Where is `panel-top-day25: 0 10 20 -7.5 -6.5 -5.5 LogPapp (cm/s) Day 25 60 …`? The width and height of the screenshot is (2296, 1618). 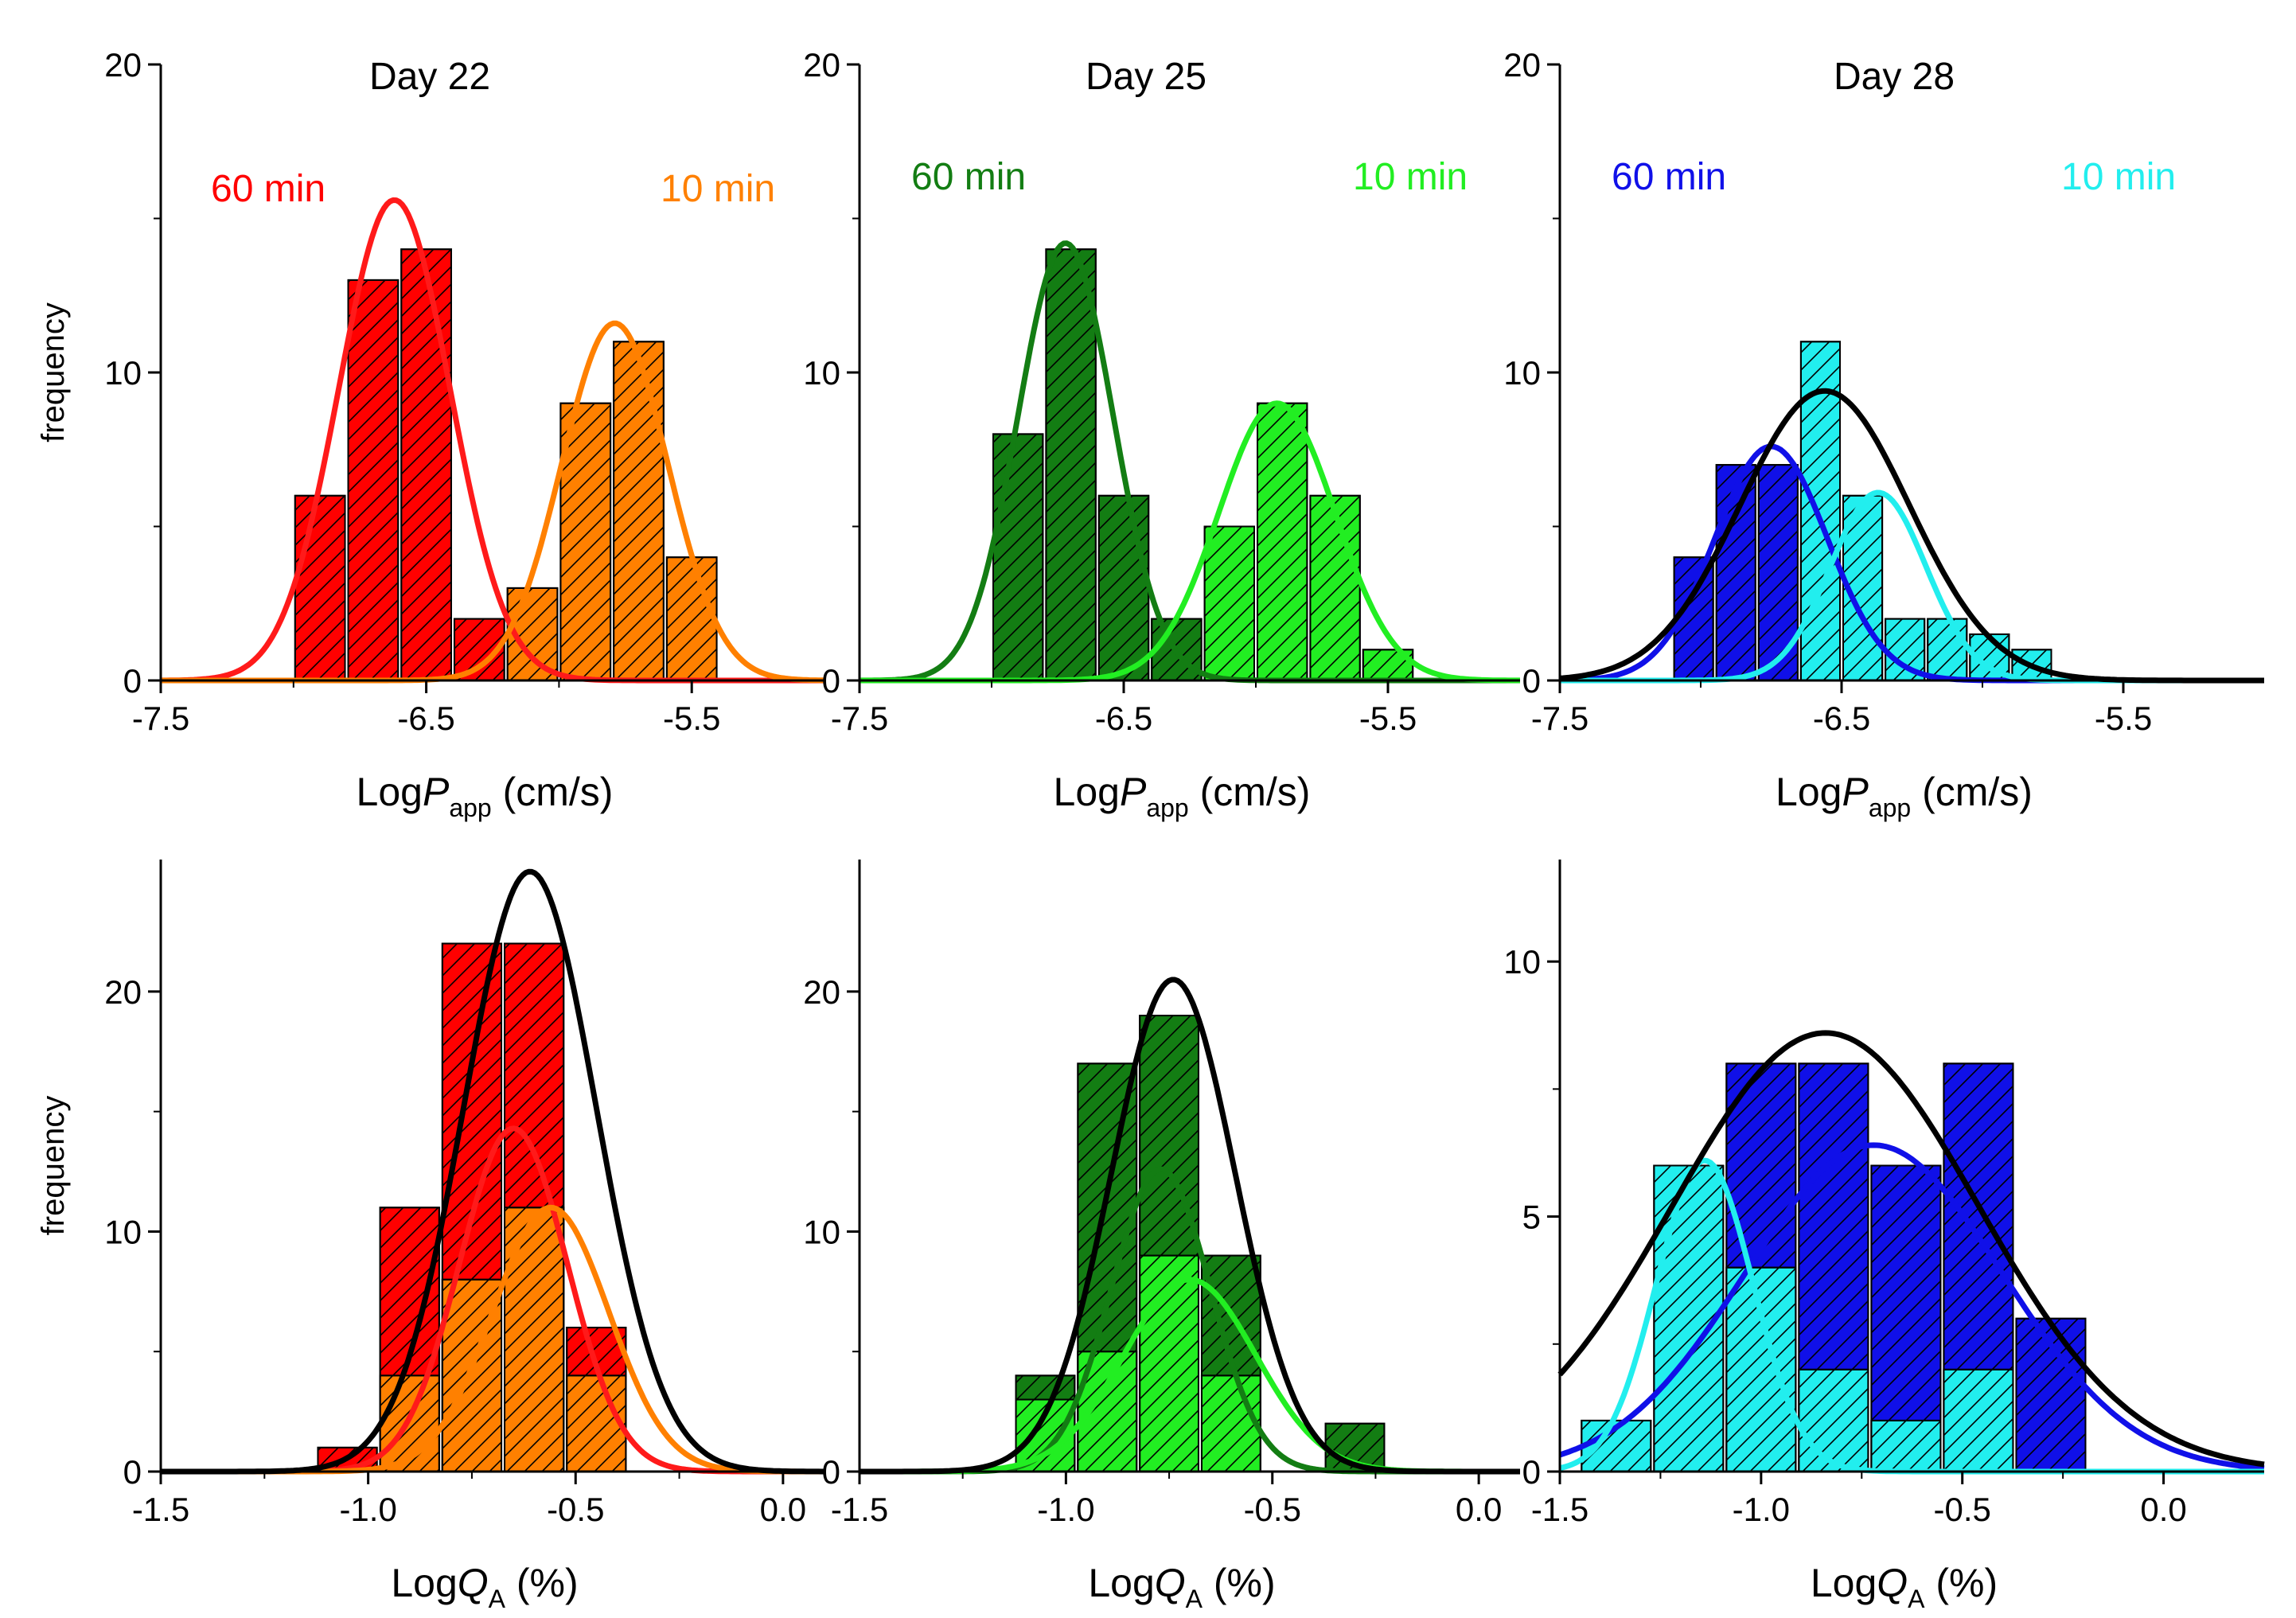 panel-top-day25: 0 10 20 -7.5 -6.5 -5.5 LogPapp (cm/s) Day 25 60 … is located at coordinates (1161, 434).